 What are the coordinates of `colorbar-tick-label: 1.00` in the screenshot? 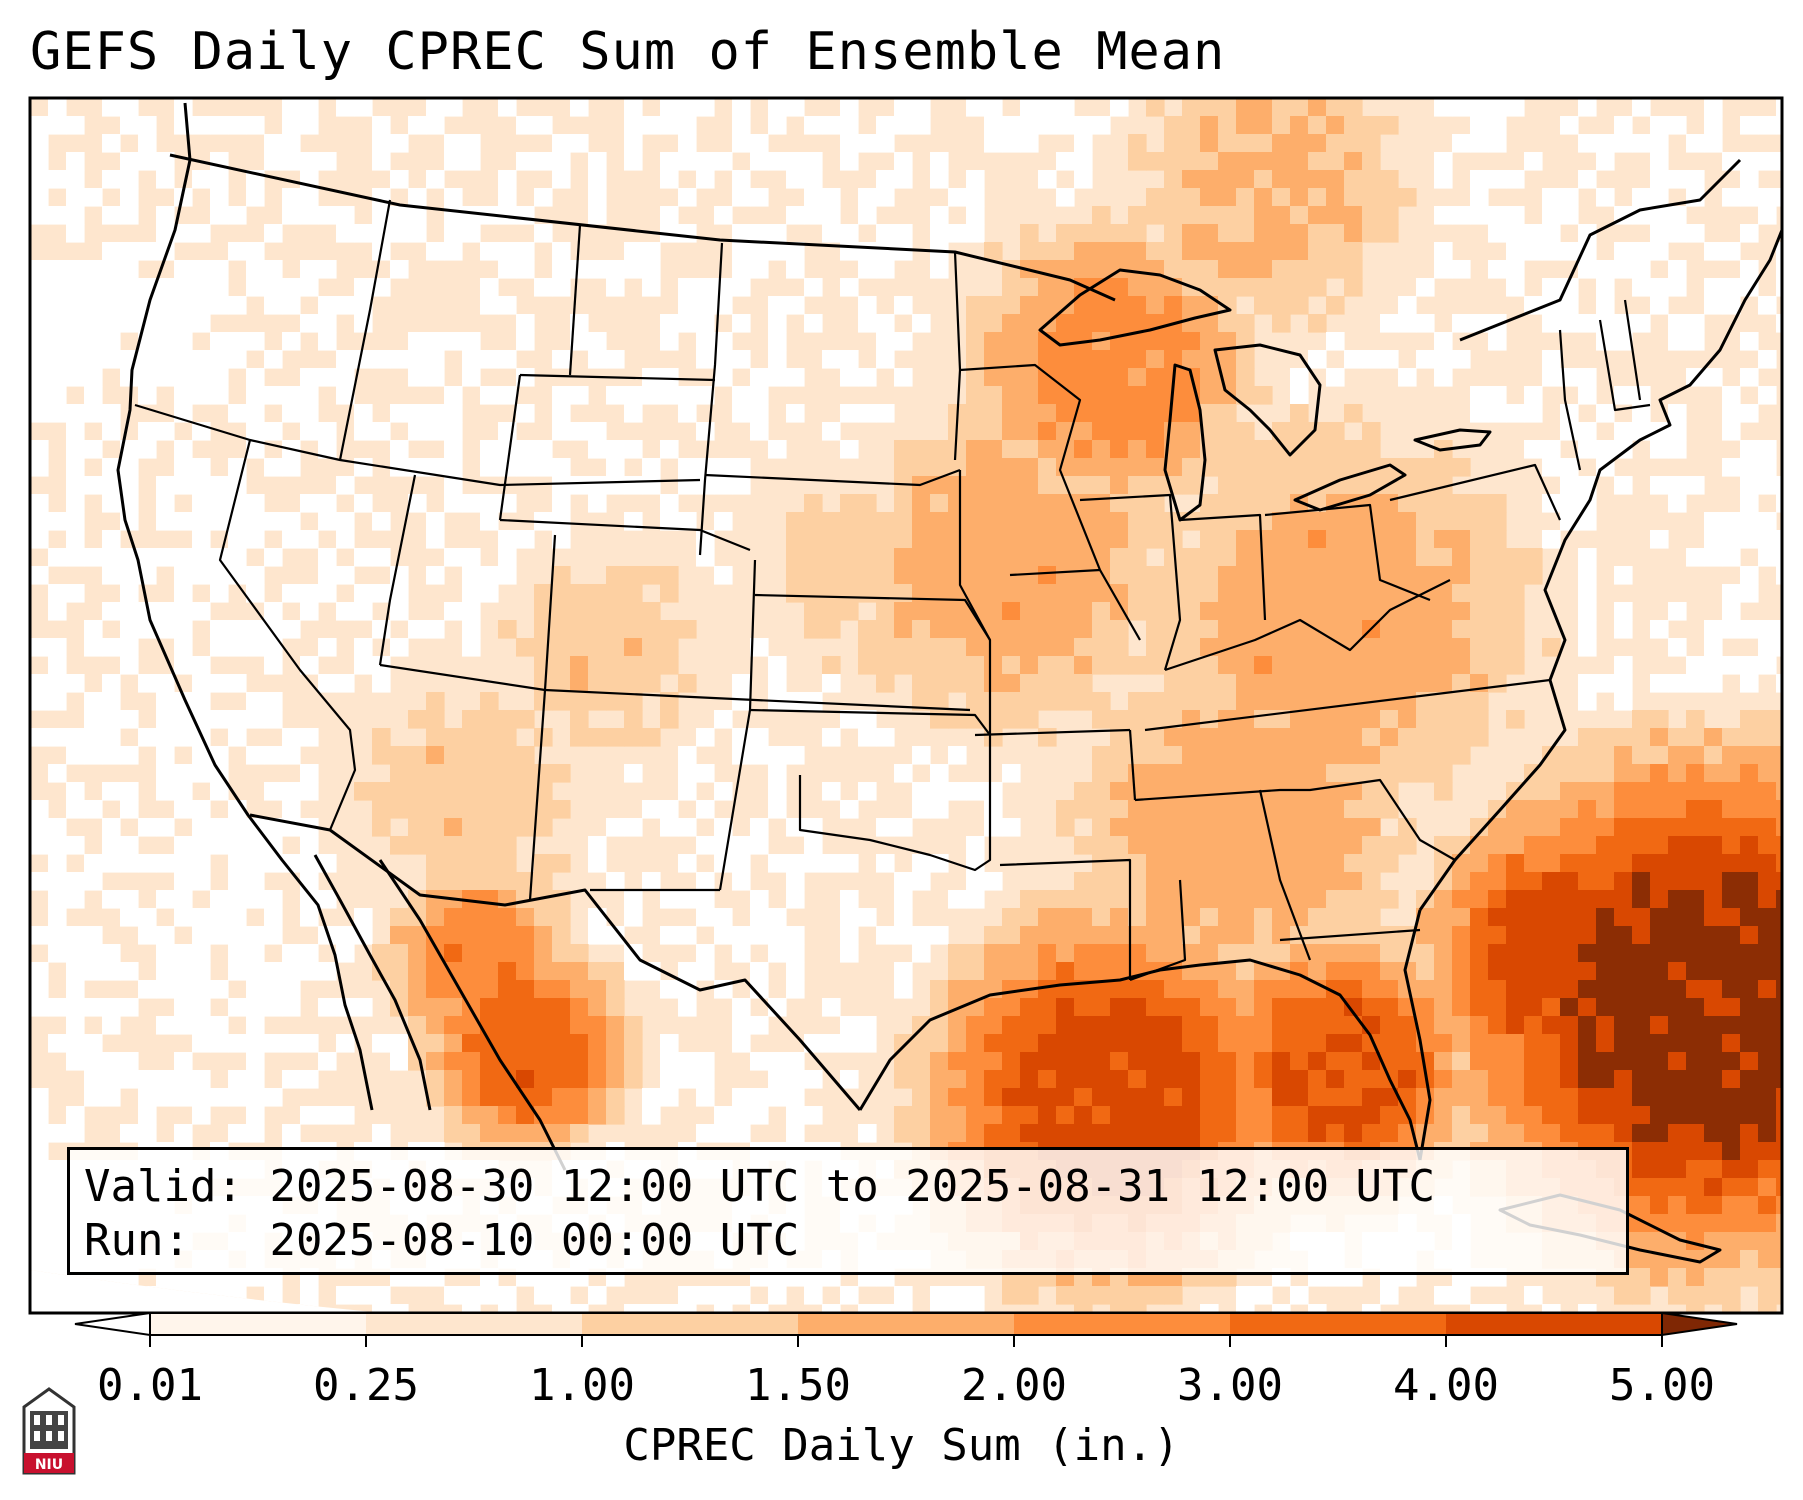 It's located at (582, 1385).